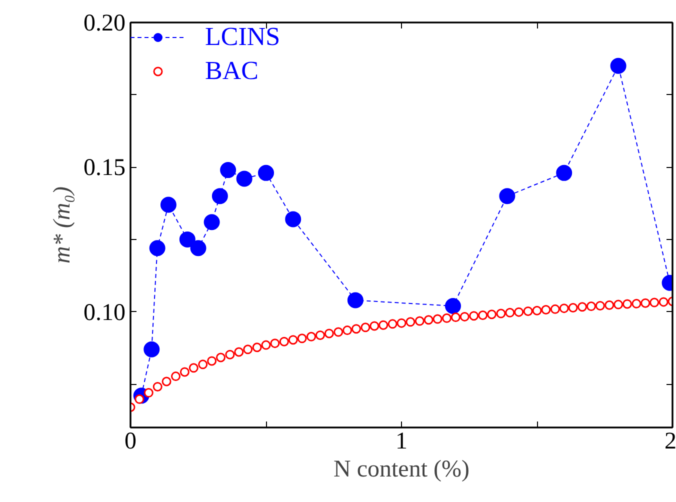 The width and height of the screenshot is (676, 502). I want to click on y-tick-label: 0.20, so click(105, 23).